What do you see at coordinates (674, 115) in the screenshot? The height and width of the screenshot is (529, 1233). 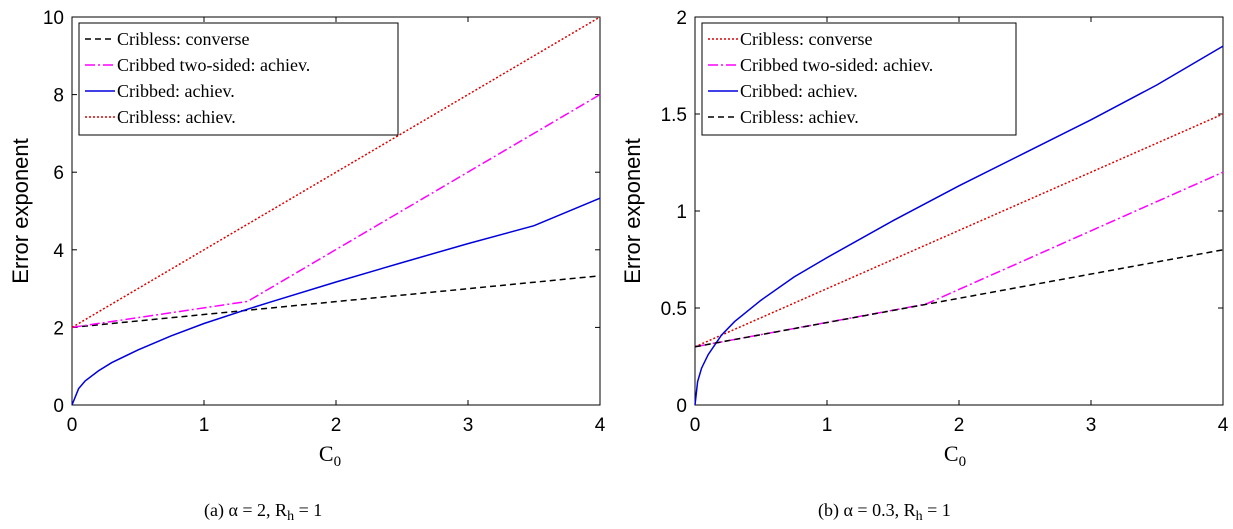 I see `y-tick-label: 1.5` at bounding box center [674, 115].